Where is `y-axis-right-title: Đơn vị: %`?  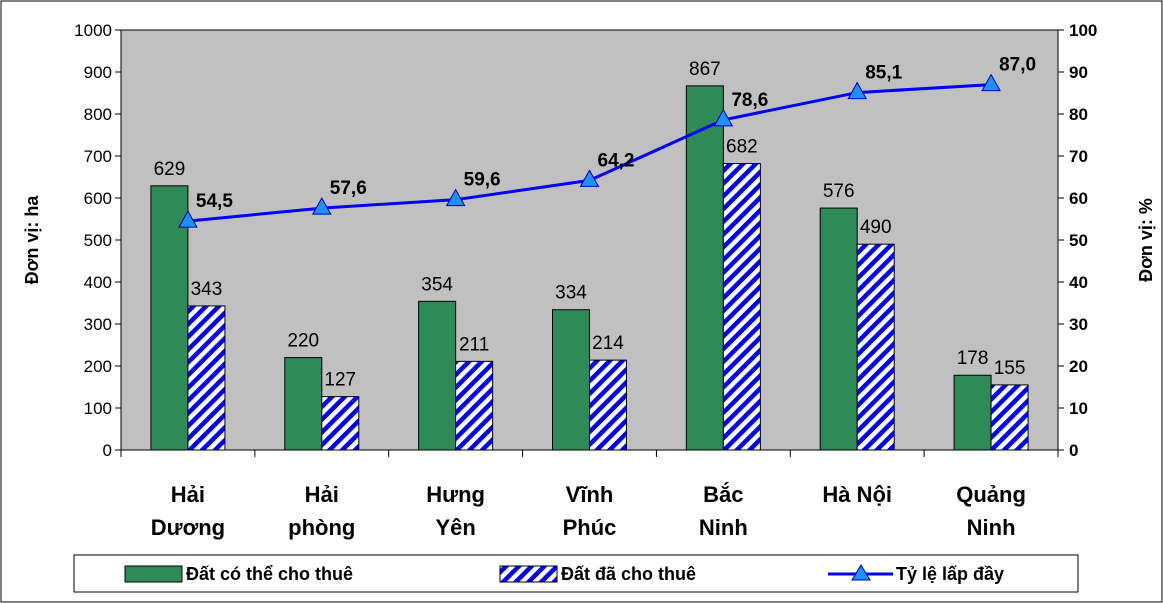 y-axis-right-title: Đơn vị: % is located at coordinates (1146, 240).